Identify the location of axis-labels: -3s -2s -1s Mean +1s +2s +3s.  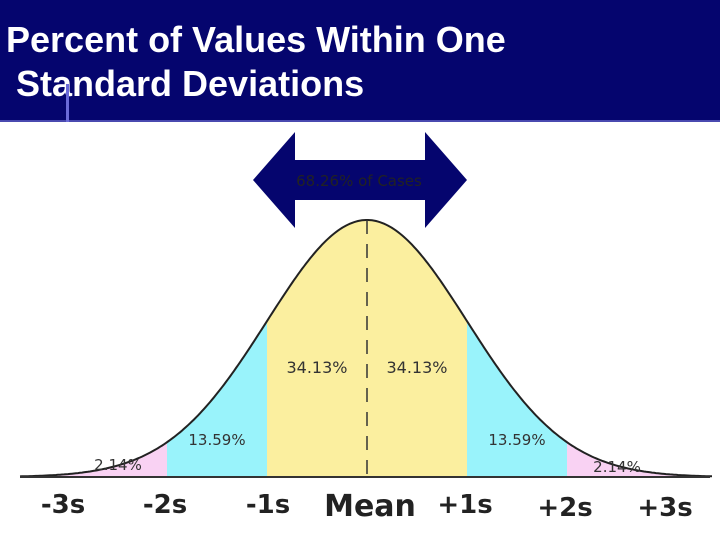
(367, 506).